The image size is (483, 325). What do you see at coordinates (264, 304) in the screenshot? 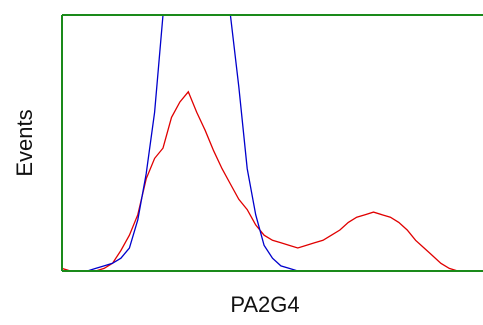
I see `x-axis-label: PA2G4` at bounding box center [264, 304].